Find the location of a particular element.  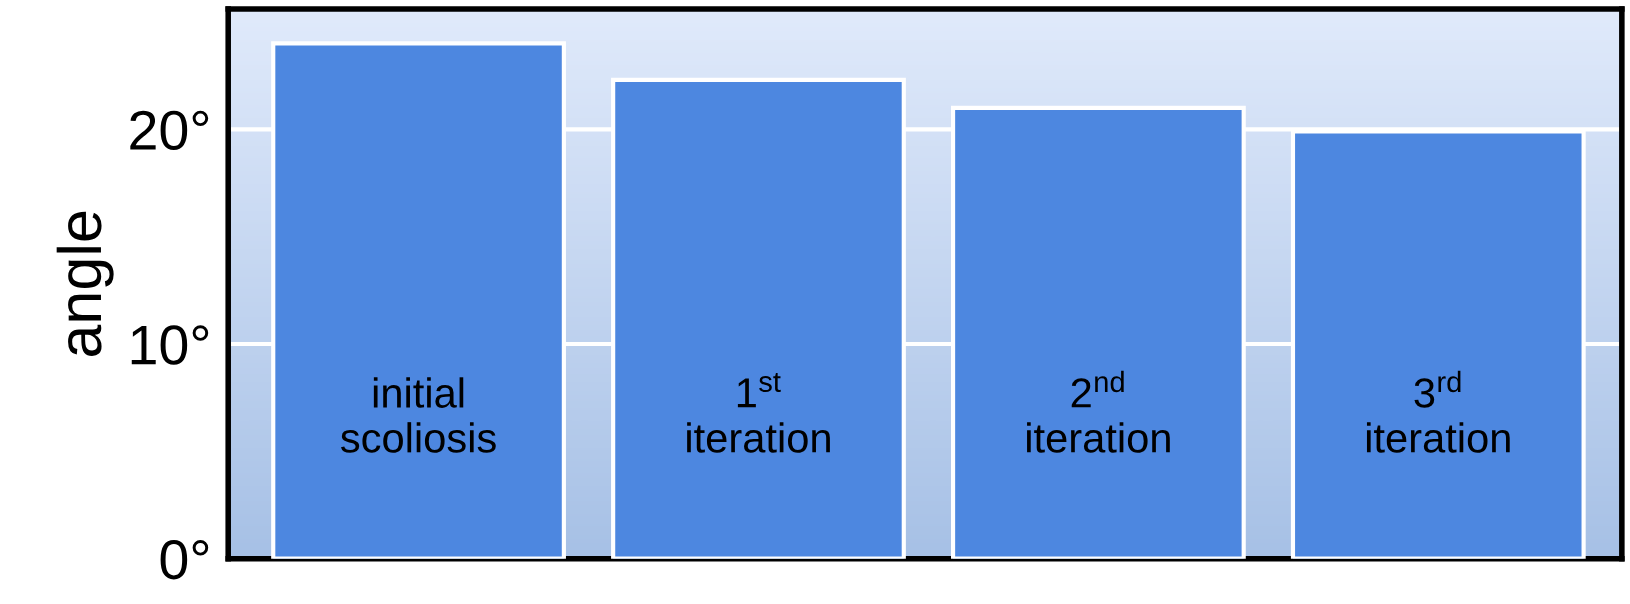

x-tick-label: initial scoliosis is located at coordinates (418, 415).